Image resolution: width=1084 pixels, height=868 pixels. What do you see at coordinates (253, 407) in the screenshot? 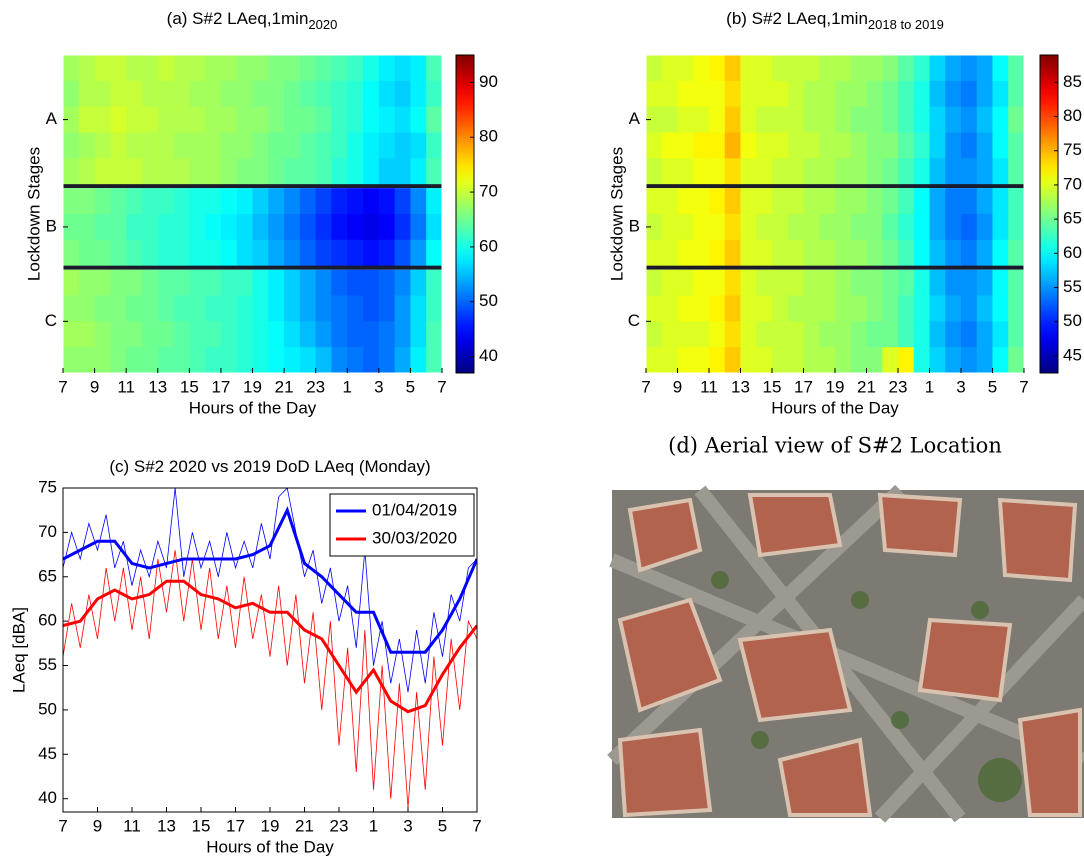
I see `x-axis-label: Hours of the Day` at bounding box center [253, 407].